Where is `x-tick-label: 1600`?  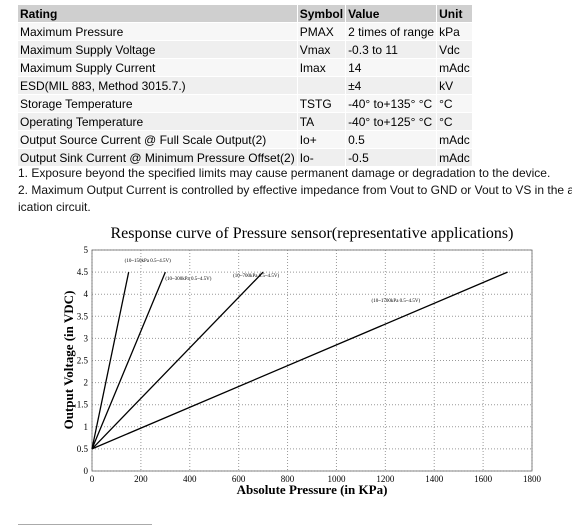 x-tick-label: 1600 is located at coordinates (483, 479).